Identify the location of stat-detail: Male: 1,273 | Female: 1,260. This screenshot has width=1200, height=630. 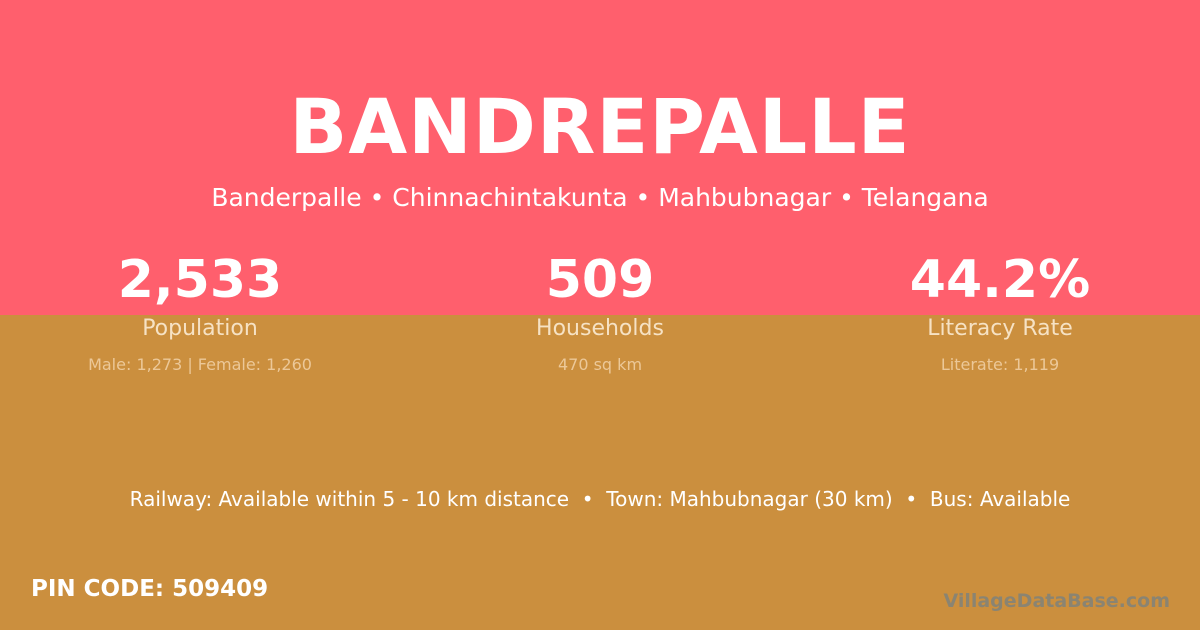
(200, 364).